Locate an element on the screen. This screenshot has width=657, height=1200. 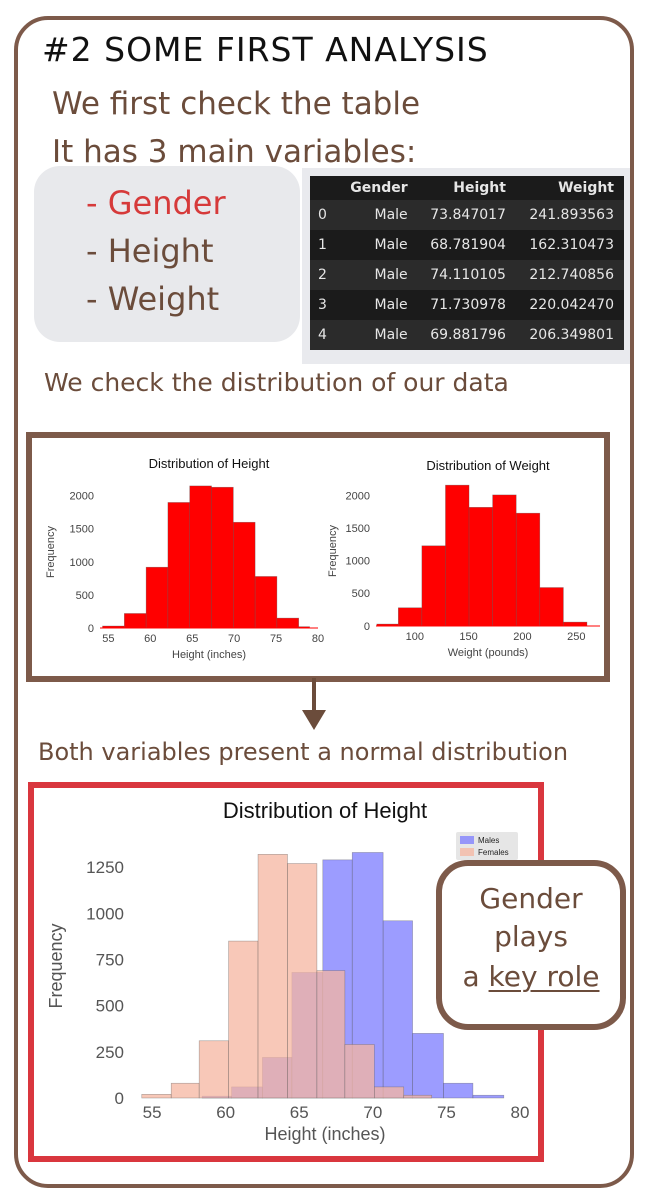
table-cell: 74.110105 is located at coordinates (468, 275).